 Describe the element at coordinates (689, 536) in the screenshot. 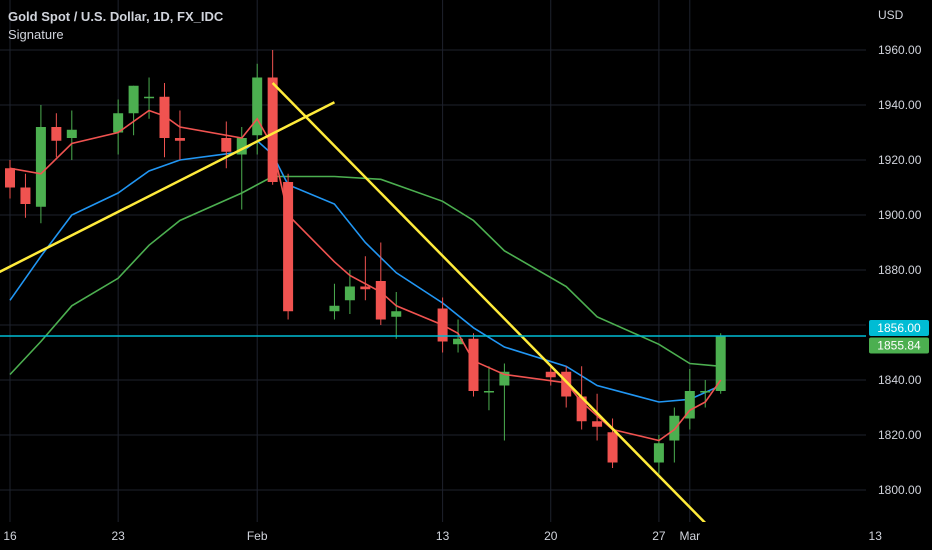

I see `x-tick-label: Mar` at that location.